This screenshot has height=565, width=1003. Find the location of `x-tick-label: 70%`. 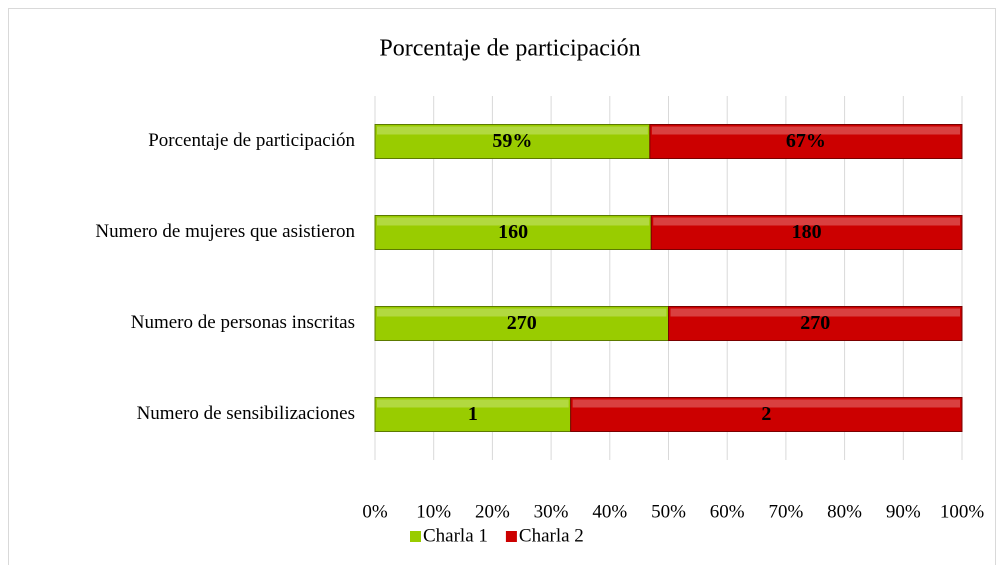

x-tick-label: 70% is located at coordinates (785, 511).